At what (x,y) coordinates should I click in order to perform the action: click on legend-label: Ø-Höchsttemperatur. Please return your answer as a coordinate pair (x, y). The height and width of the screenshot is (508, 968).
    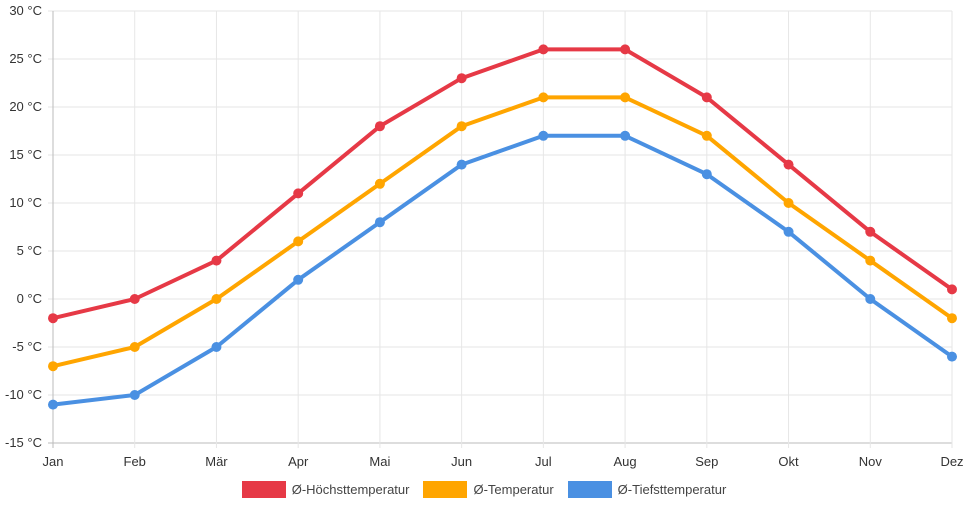
    Looking at the image, I should click on (350, 489).